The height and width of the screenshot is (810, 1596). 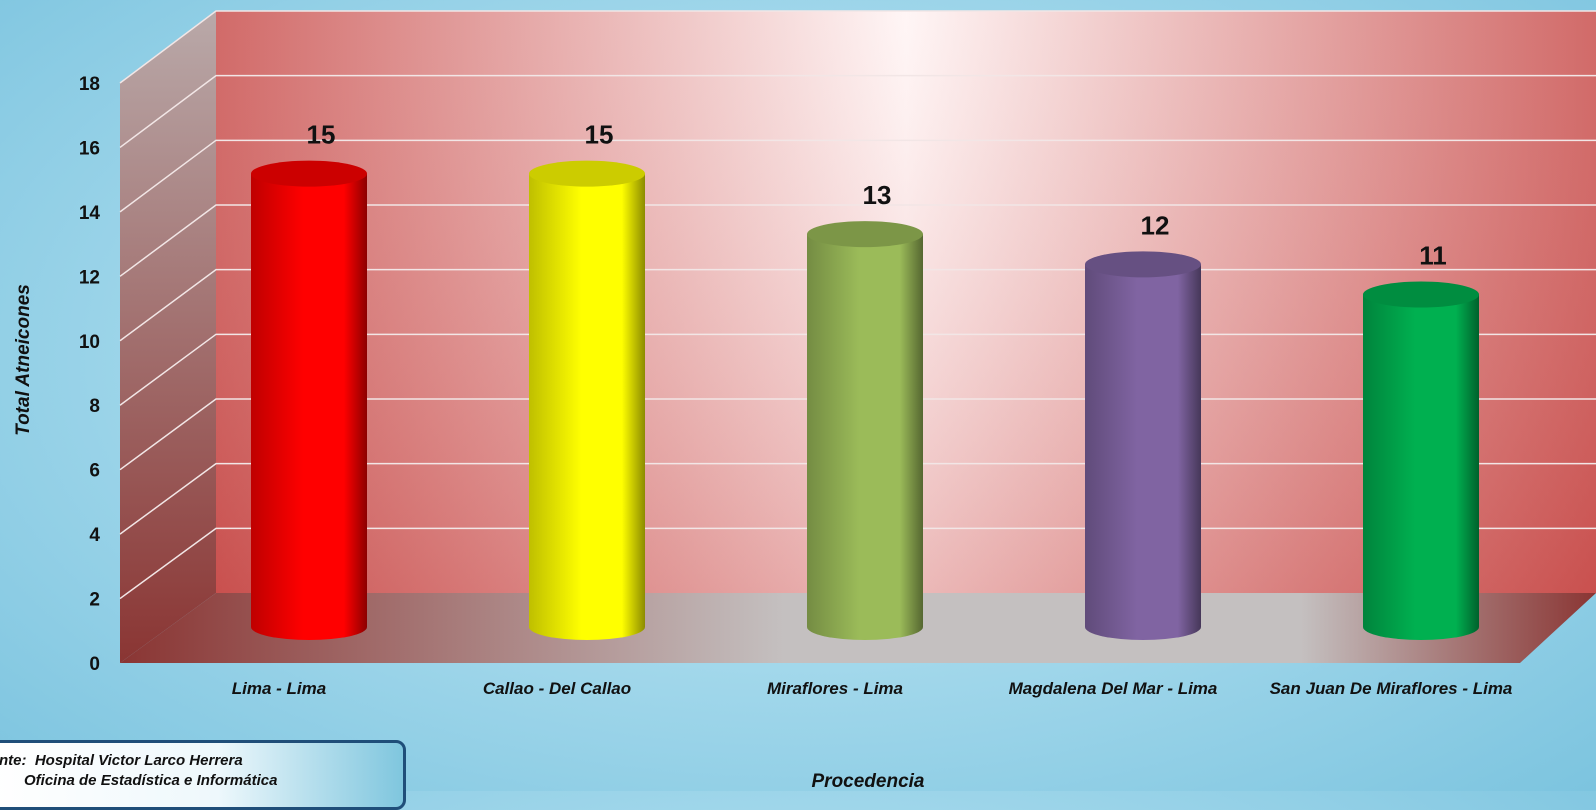 I want to click on source-line-2: Oficina de Estadística e Informática, so click(x=139, y=780).